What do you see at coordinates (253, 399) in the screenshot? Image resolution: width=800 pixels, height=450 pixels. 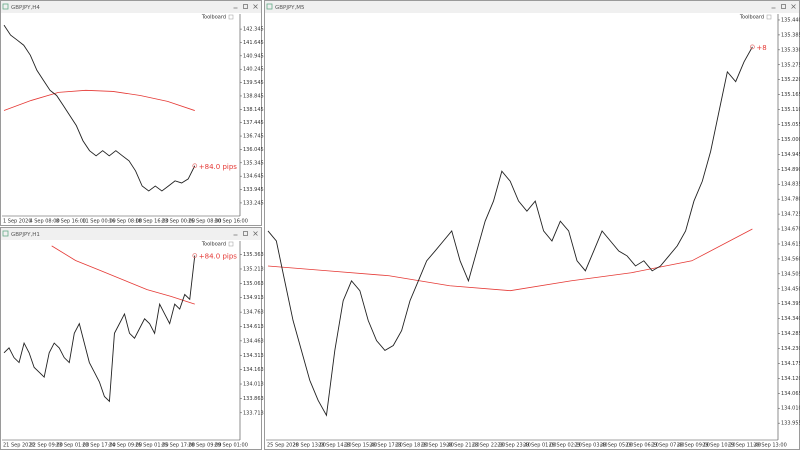 I see `price-tick-label: 133.863` at bounding box center [253, 399].